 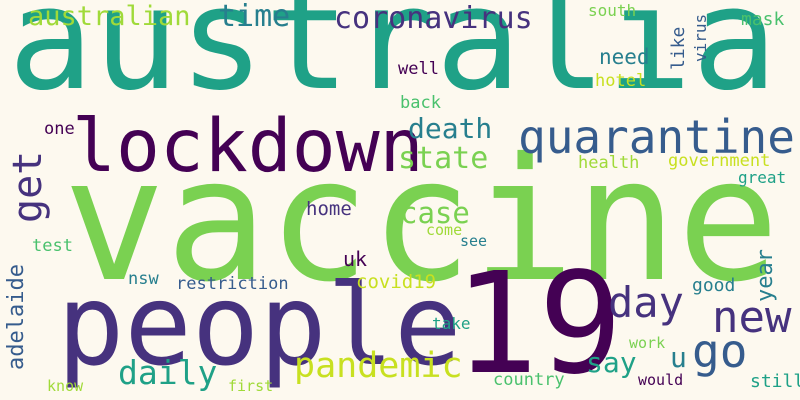 I want to click on word-daily: daily, so click(x=168, y=372).